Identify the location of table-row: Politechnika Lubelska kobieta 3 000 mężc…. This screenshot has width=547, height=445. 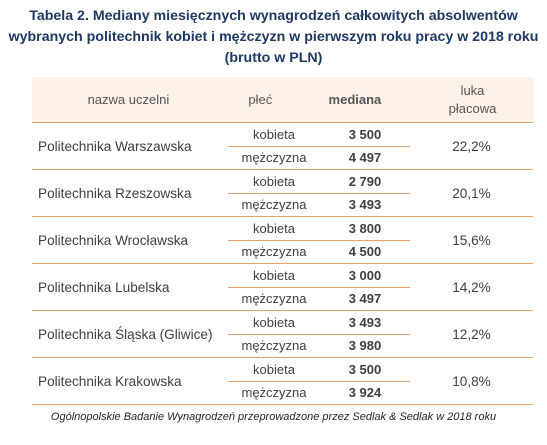
(282, 286).